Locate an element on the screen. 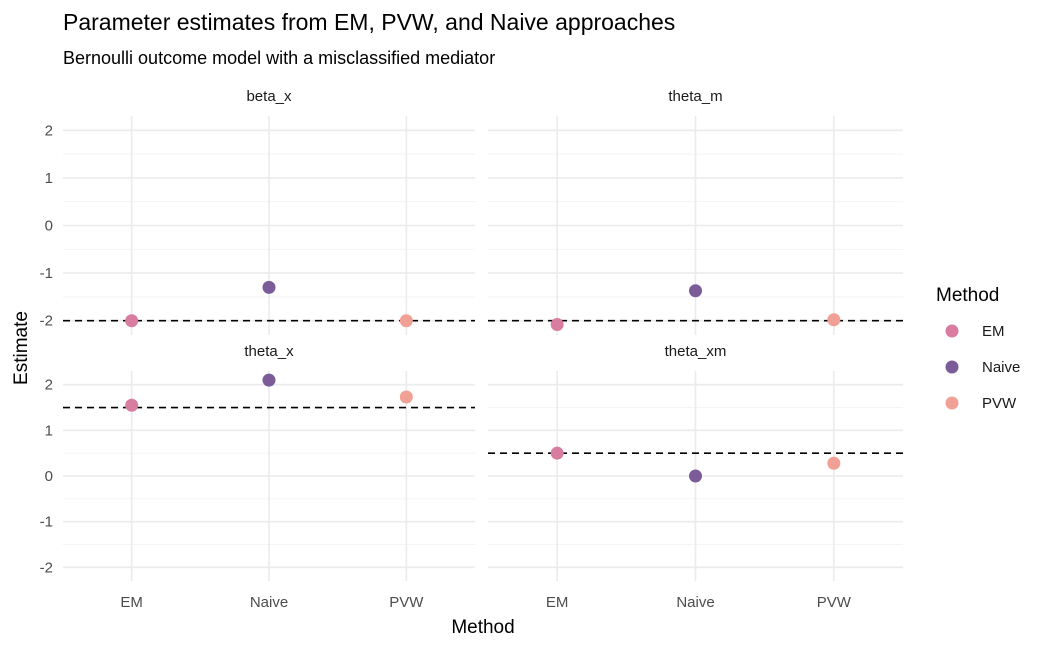 The image size is (1050, 648). point-theta_x-EM is located at coordinates (132, 405).